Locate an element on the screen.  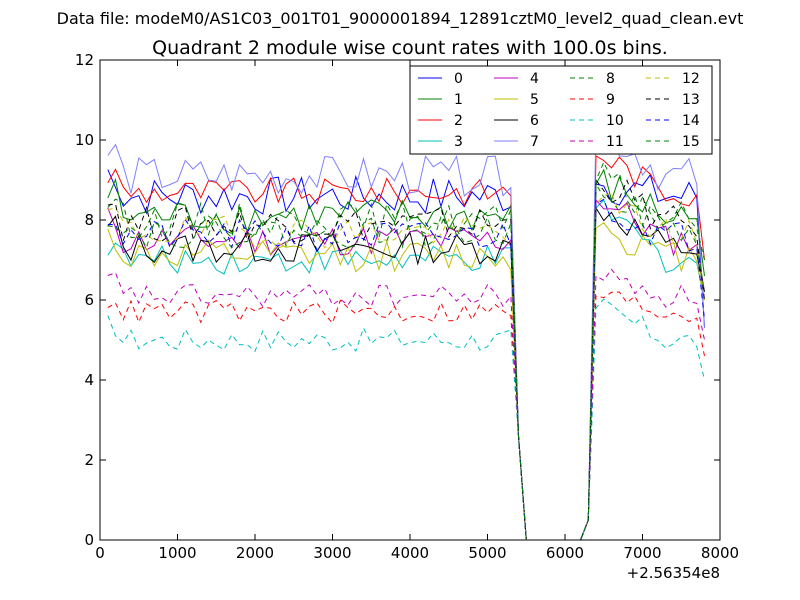
x-tick-label: 7000 is located at coordinates (642, 553).